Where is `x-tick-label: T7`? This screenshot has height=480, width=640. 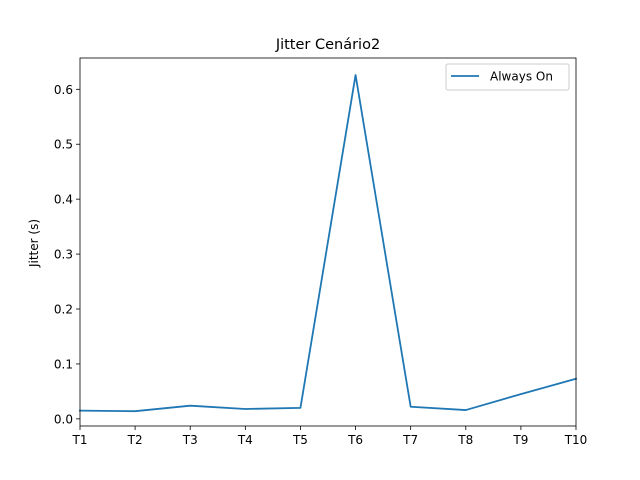
x-tick-label: T7 is located at coordinates (410, 440).